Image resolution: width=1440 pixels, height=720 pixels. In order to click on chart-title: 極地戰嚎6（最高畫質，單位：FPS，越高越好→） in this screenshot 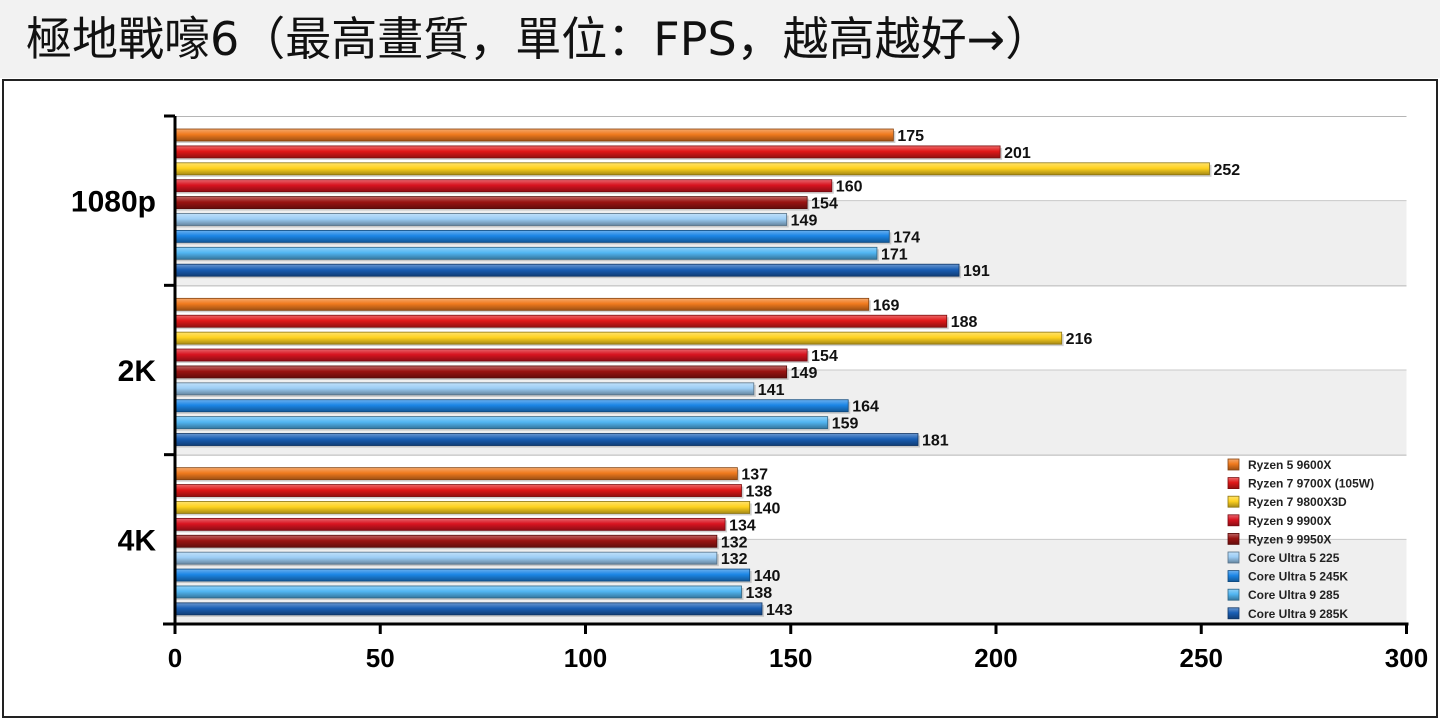, I will do `click(539, 39)`.